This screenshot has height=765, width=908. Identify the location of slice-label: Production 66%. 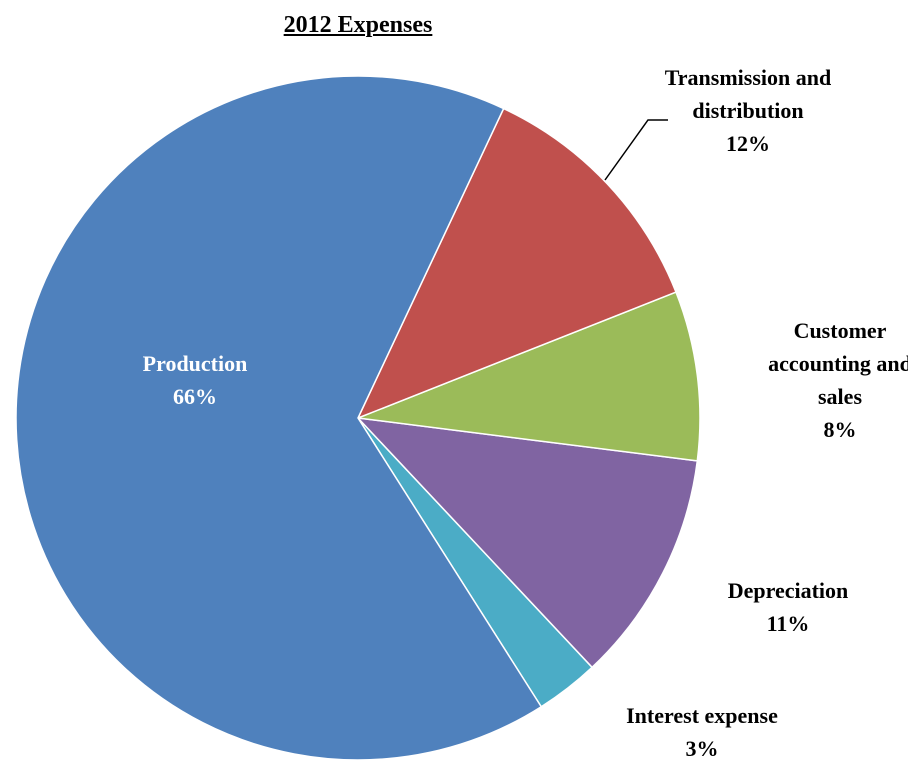
(195, 380).